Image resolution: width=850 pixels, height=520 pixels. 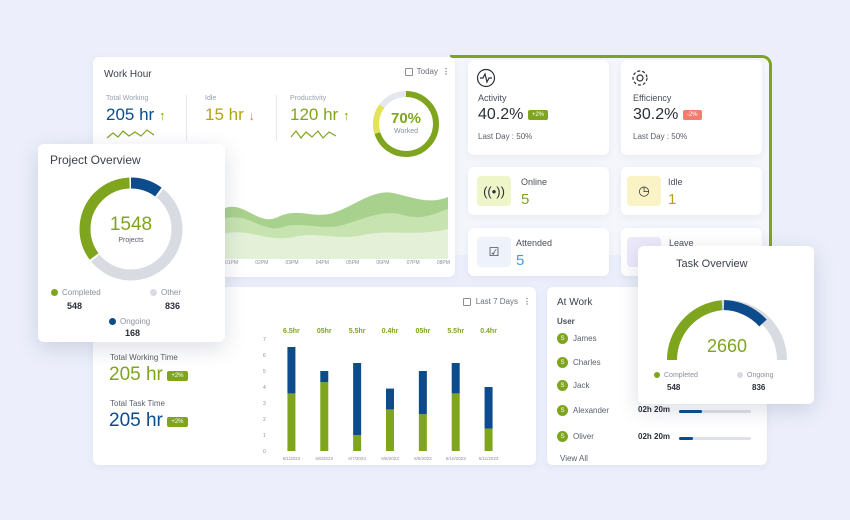 What do you see at coordinates (505, 136) in the screenshot?
I see `activity-last-day: Last Day : 50%` at bounding box center [505, 136].